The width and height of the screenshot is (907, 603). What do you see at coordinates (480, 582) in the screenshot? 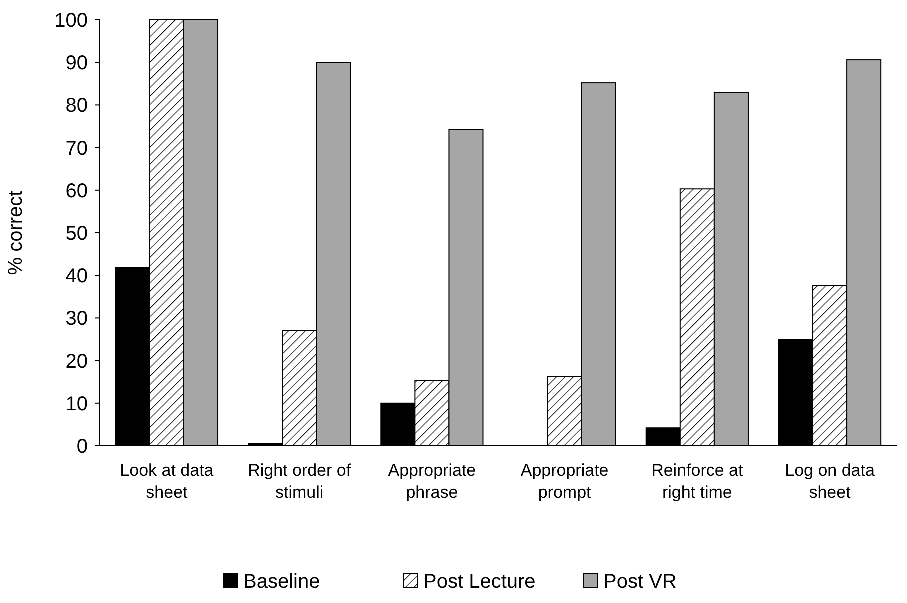
I see `legend-label: Post Lecture` at bounding box center [480, 582].